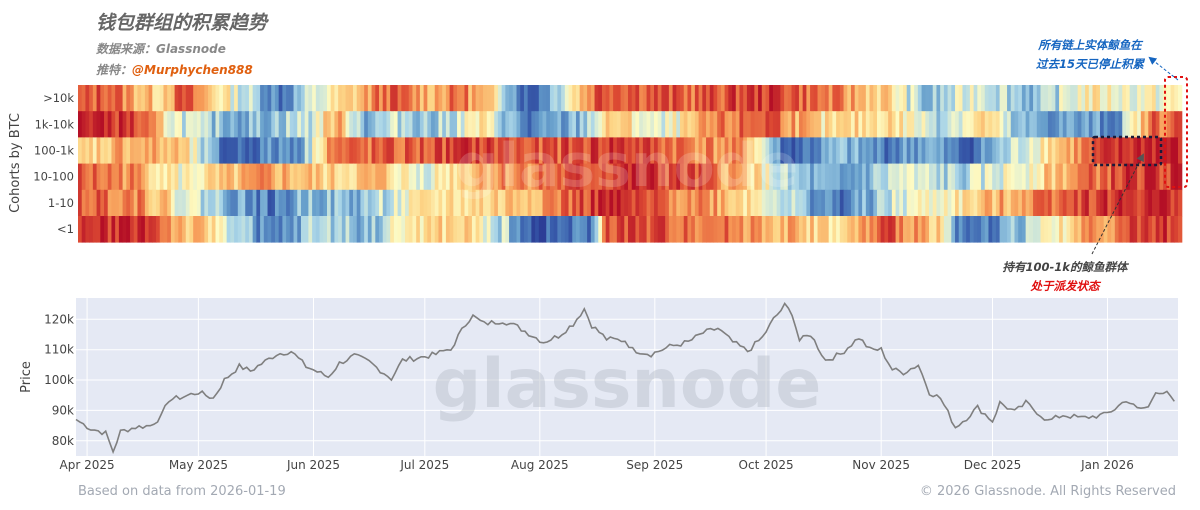  I want to click on twitter-handle: @Murphychen888, so click(192, 70).